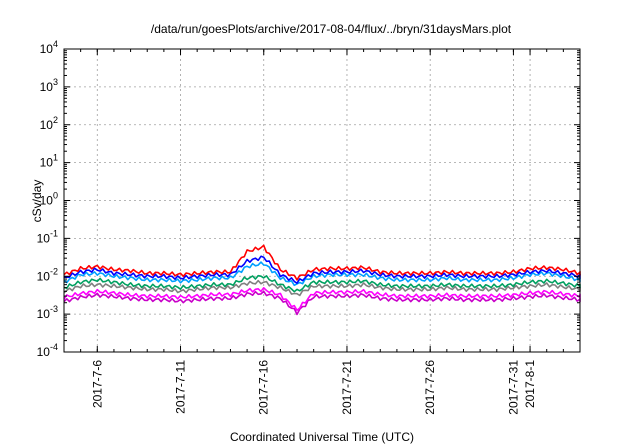 This screenshot has height=448, width=640. I want to click on x-tick-label: 2017-7-21, so click(347, 387).